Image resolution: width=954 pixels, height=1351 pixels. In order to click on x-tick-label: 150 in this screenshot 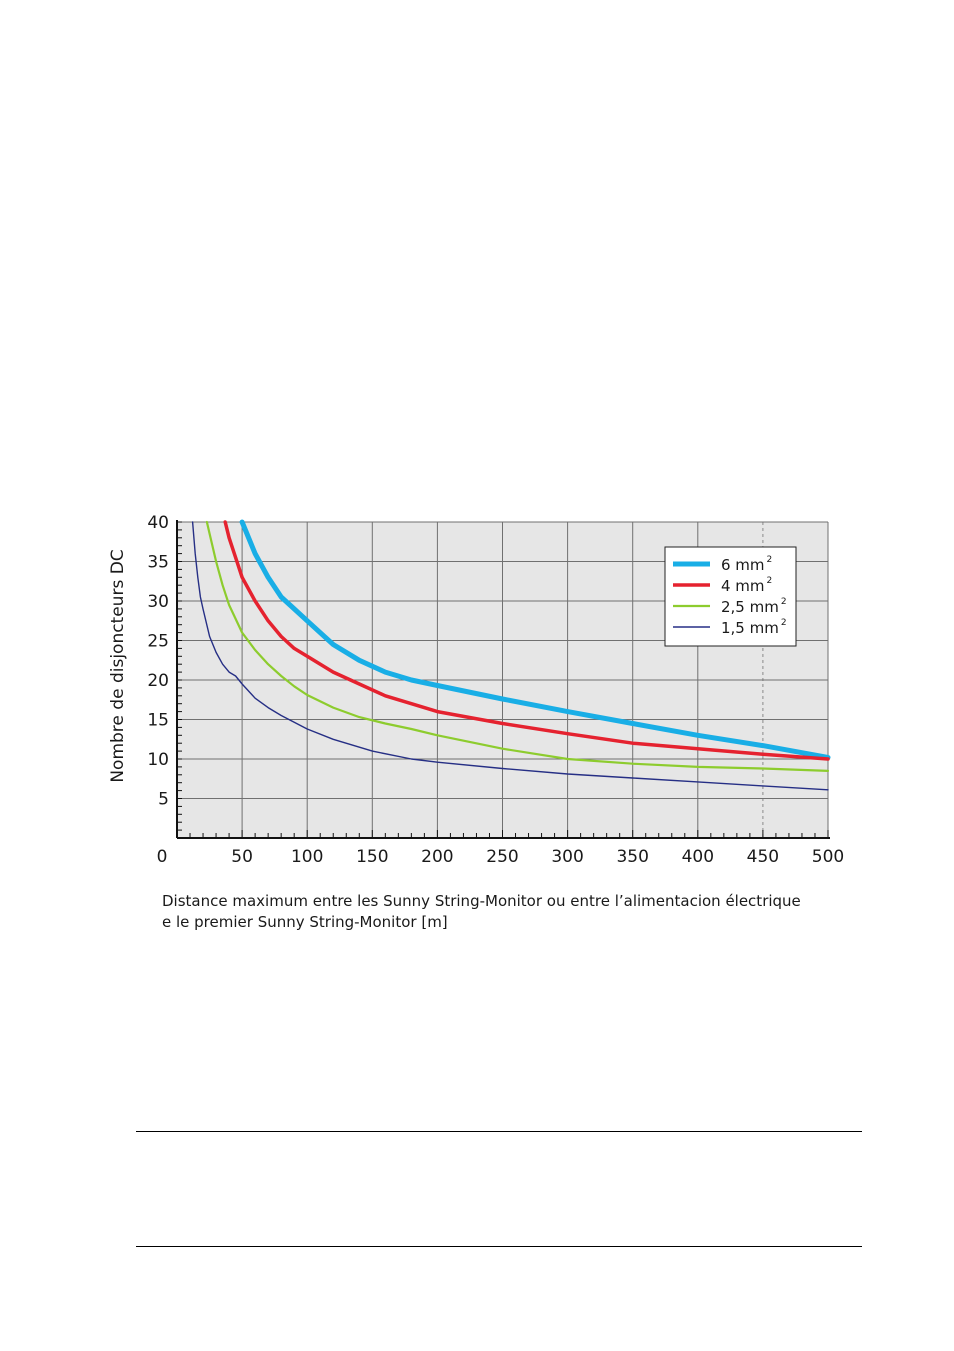, I will do `click(372, 857)`.